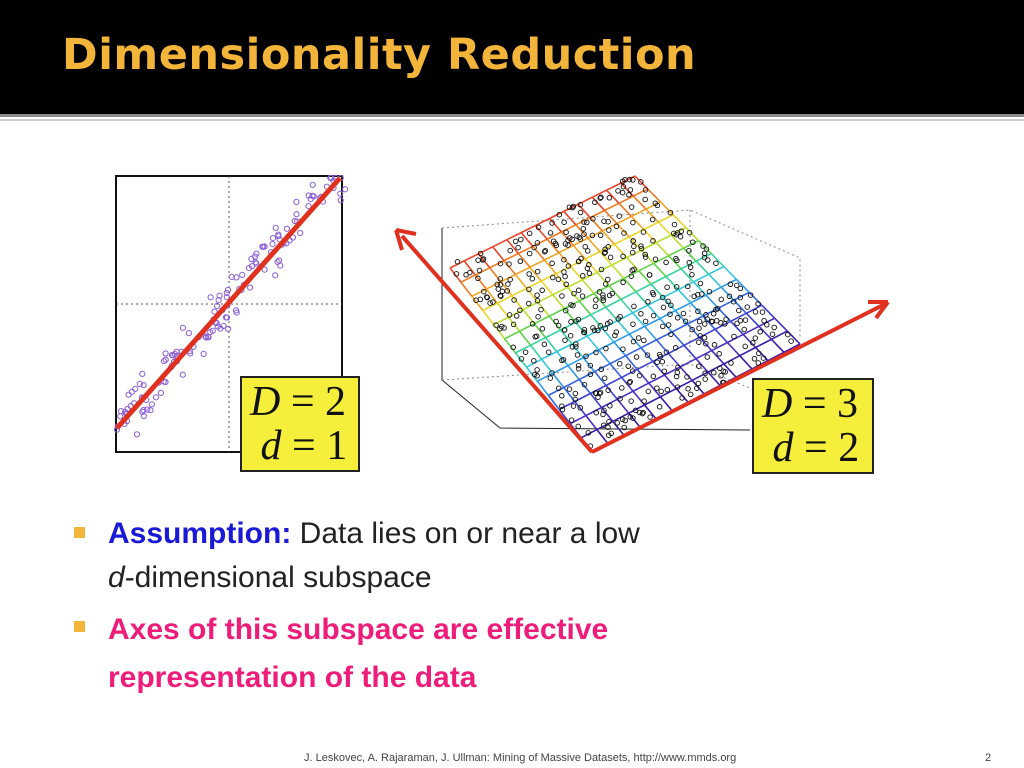 The width and height of the screenshot is (1024, 768). I want to click on title-bar: Dimensionality Reduction, so click(512, 57).